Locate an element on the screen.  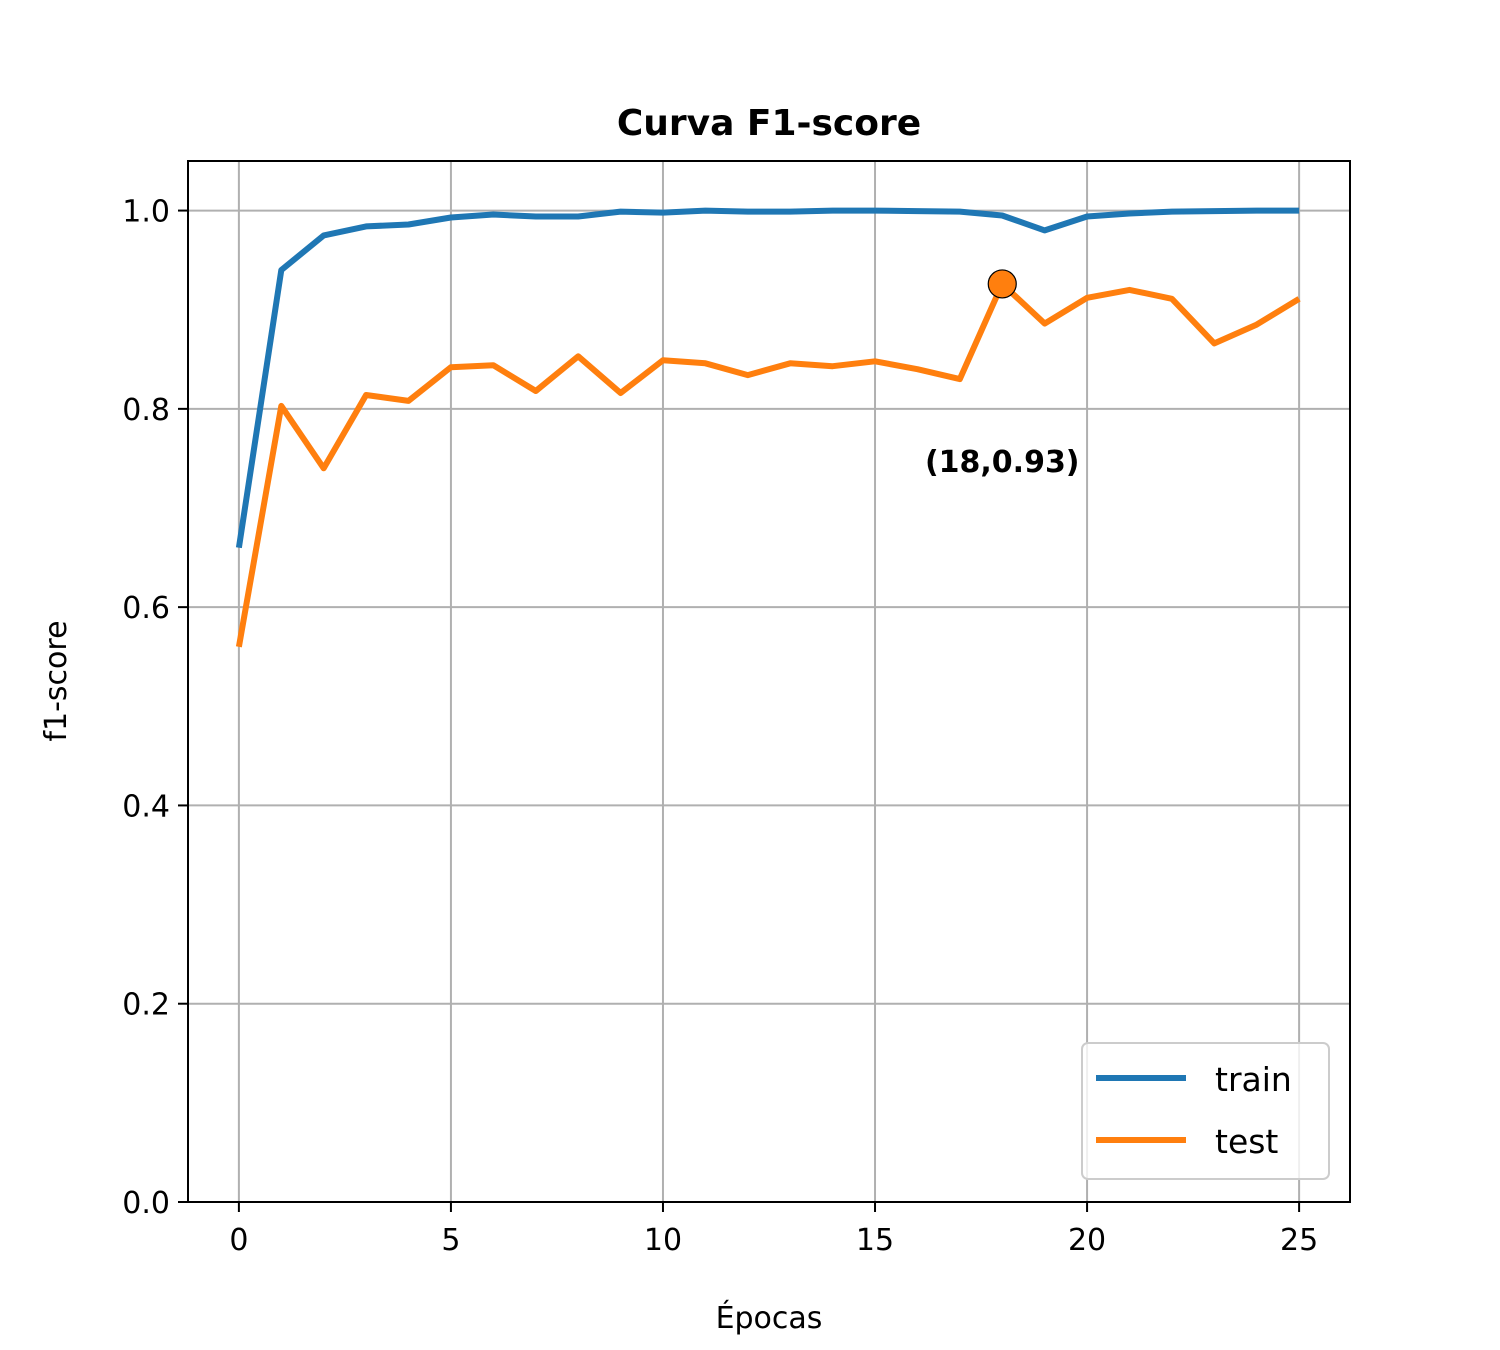
x-tick-label: 15 is located at coordinates (875, 1240).